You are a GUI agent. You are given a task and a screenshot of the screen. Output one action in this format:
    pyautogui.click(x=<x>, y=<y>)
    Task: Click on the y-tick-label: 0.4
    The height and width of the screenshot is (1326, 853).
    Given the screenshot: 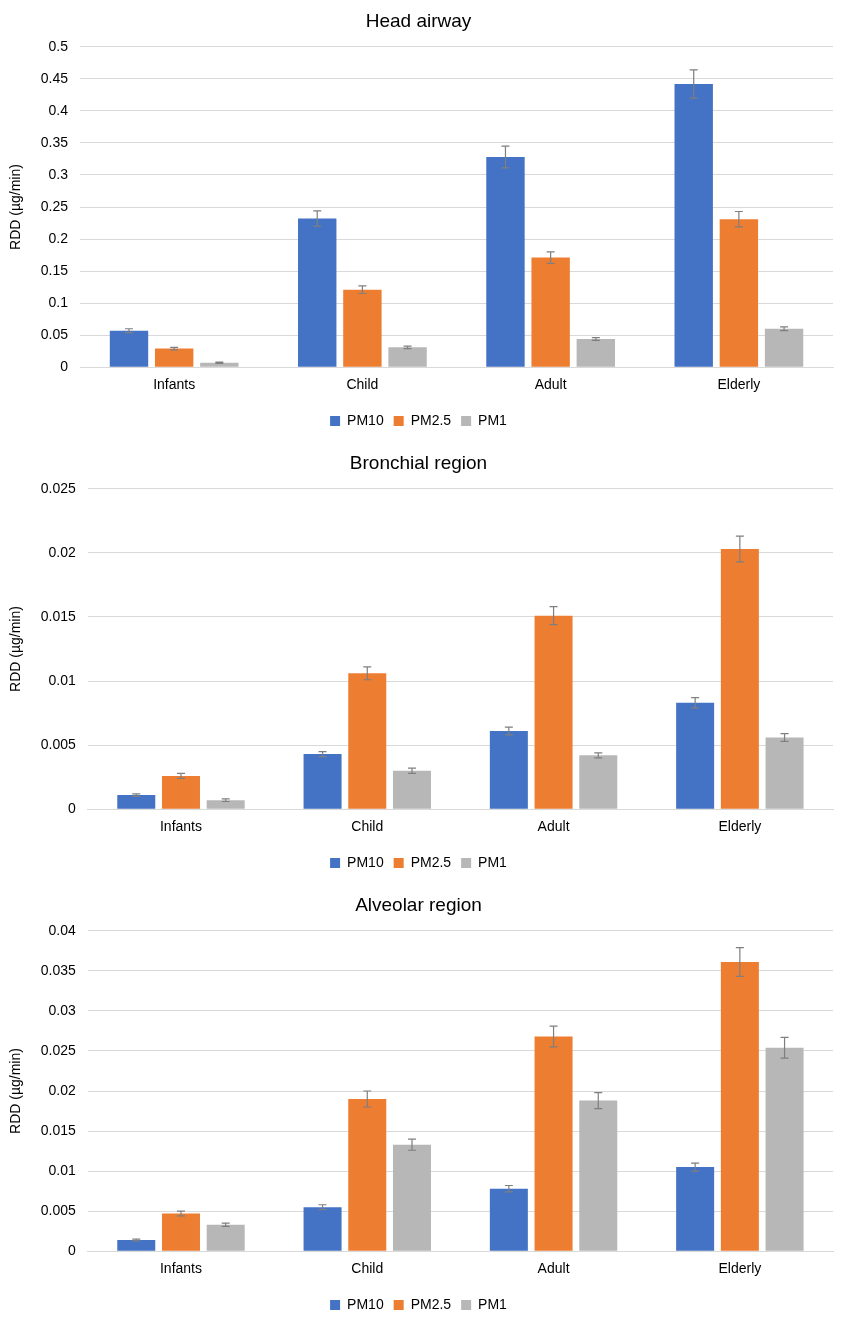 What is the action you would take?
    pyautogui.click(x=58, y=109)
    